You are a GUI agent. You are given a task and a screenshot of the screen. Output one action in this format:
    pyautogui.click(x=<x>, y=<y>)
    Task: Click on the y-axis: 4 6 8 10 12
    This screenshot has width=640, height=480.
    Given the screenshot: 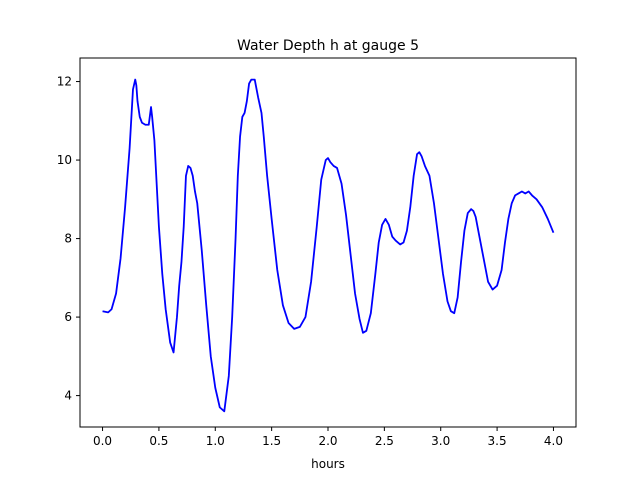 What is the action you would take?
    pyautogui.click(x=68, y=239)
    